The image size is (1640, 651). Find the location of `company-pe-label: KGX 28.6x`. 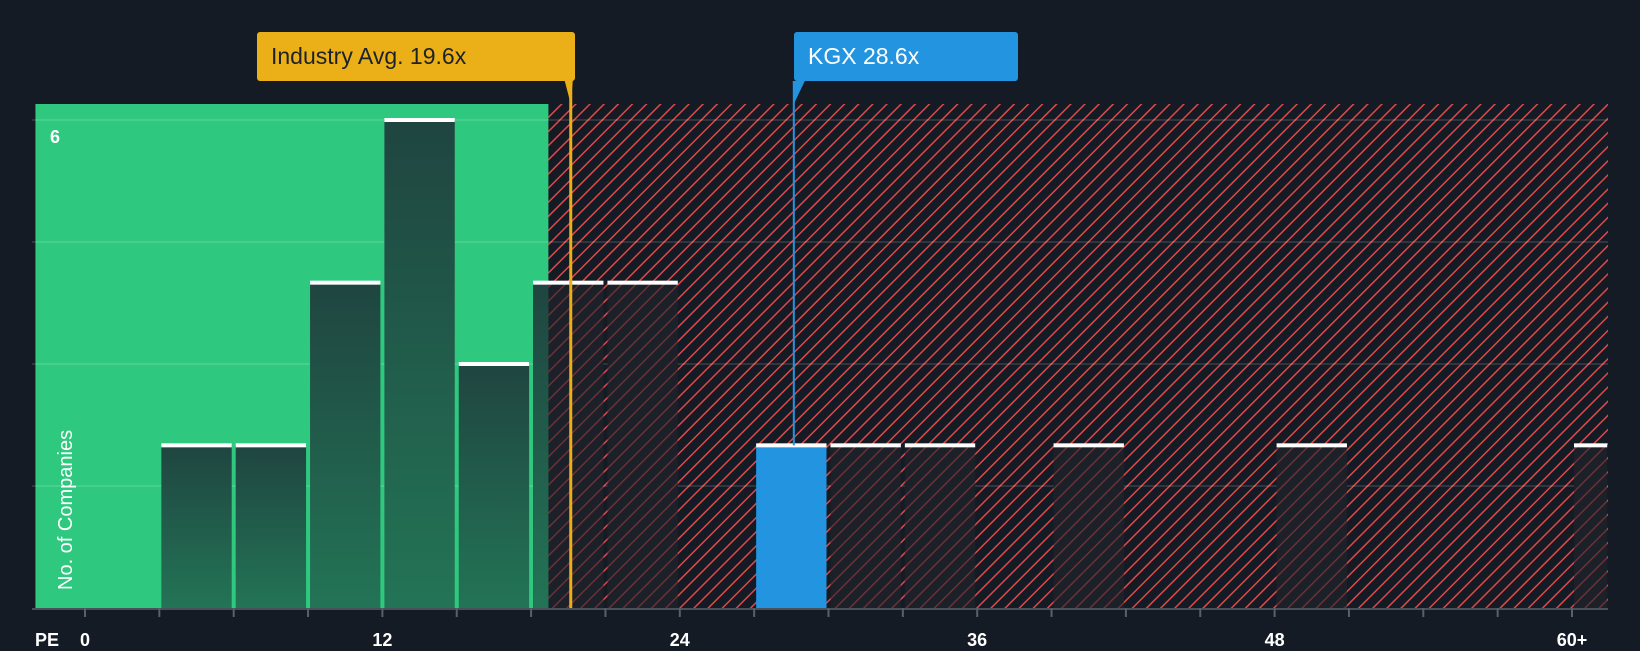

company-pe-label: KGX 28.6x is located at coordinates (864, 56).